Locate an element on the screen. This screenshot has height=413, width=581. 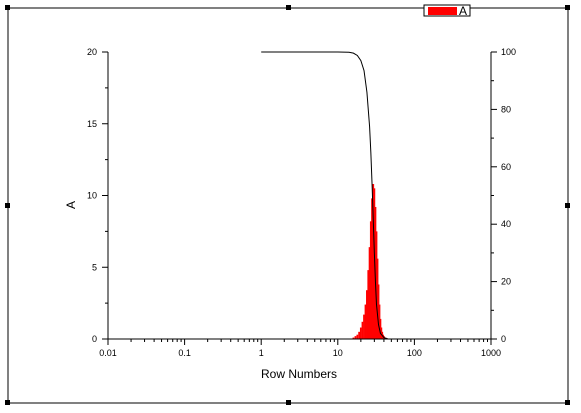
y2-tick-label-5: 100 is located at coordinates (508, 52).